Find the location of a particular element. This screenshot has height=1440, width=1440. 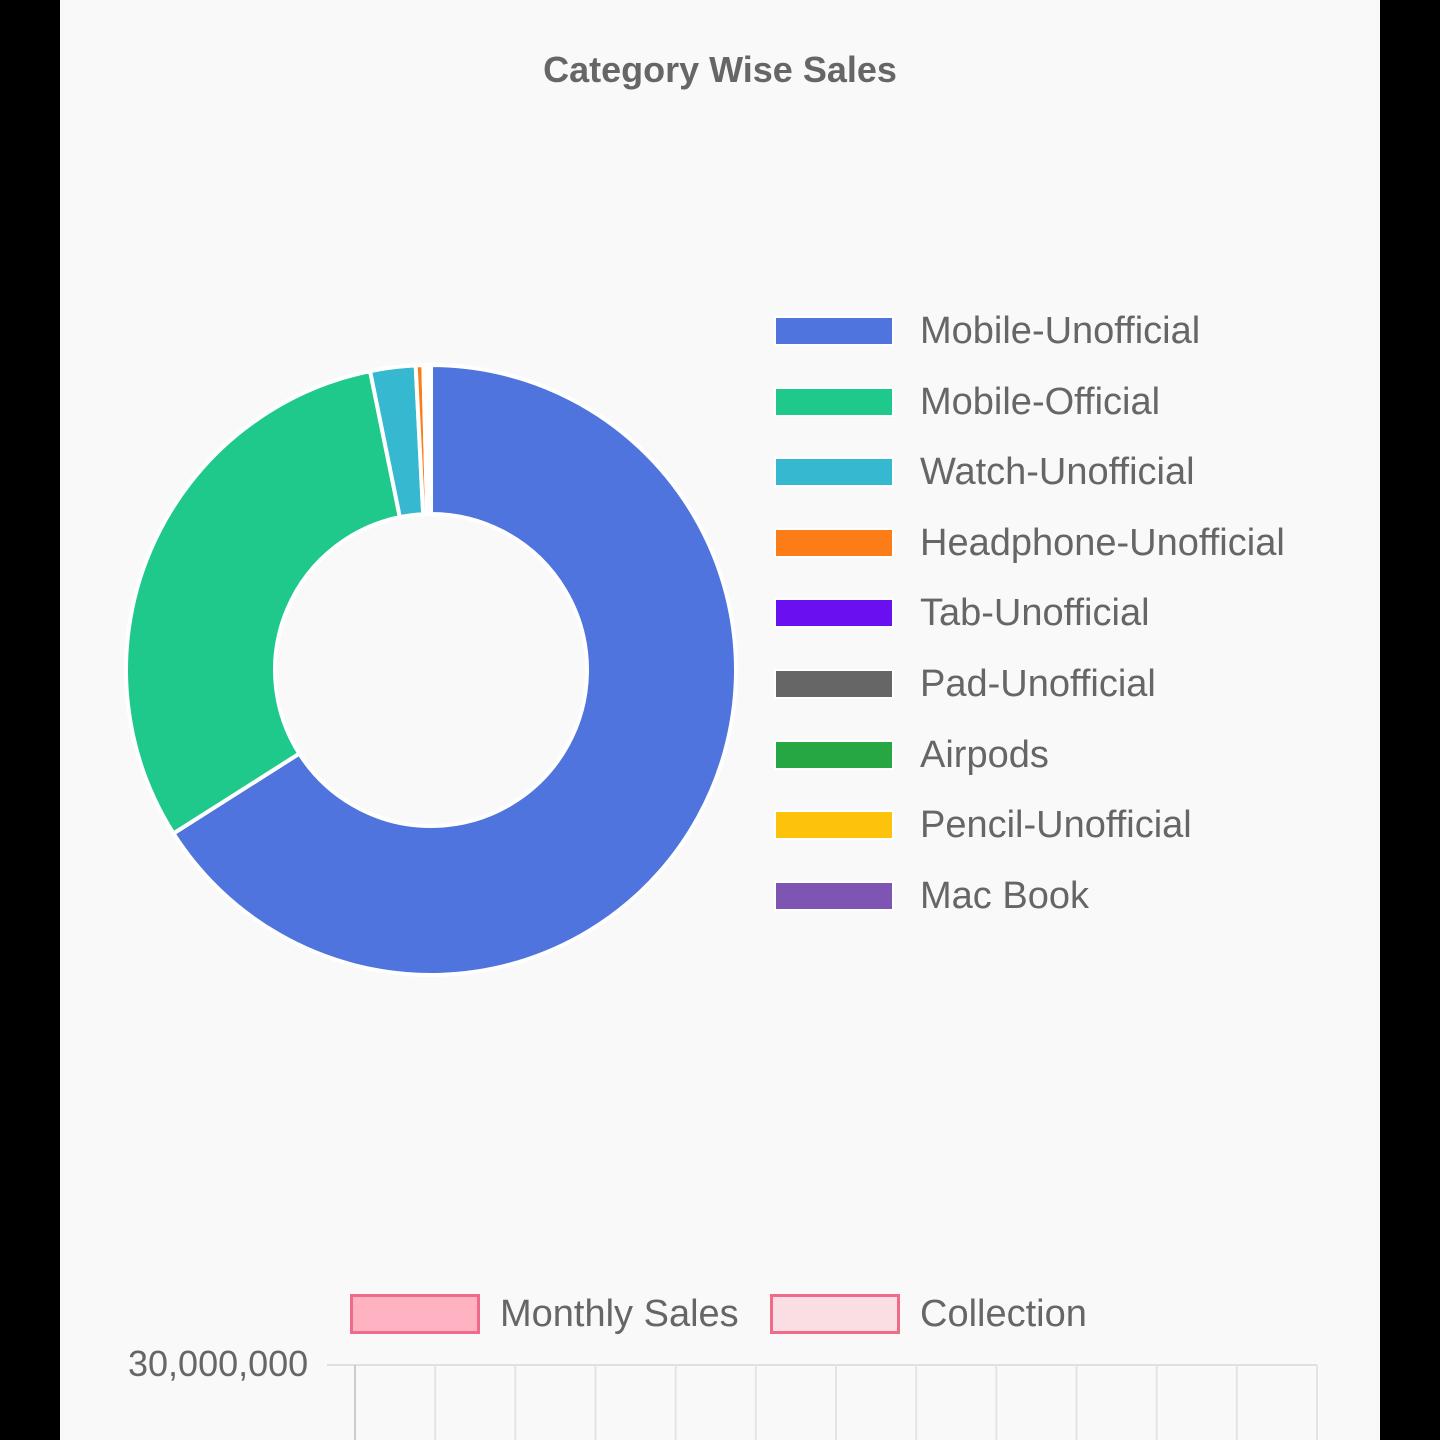

legend-label: Watch-Unofficial is located at coordinates (1057, 472).